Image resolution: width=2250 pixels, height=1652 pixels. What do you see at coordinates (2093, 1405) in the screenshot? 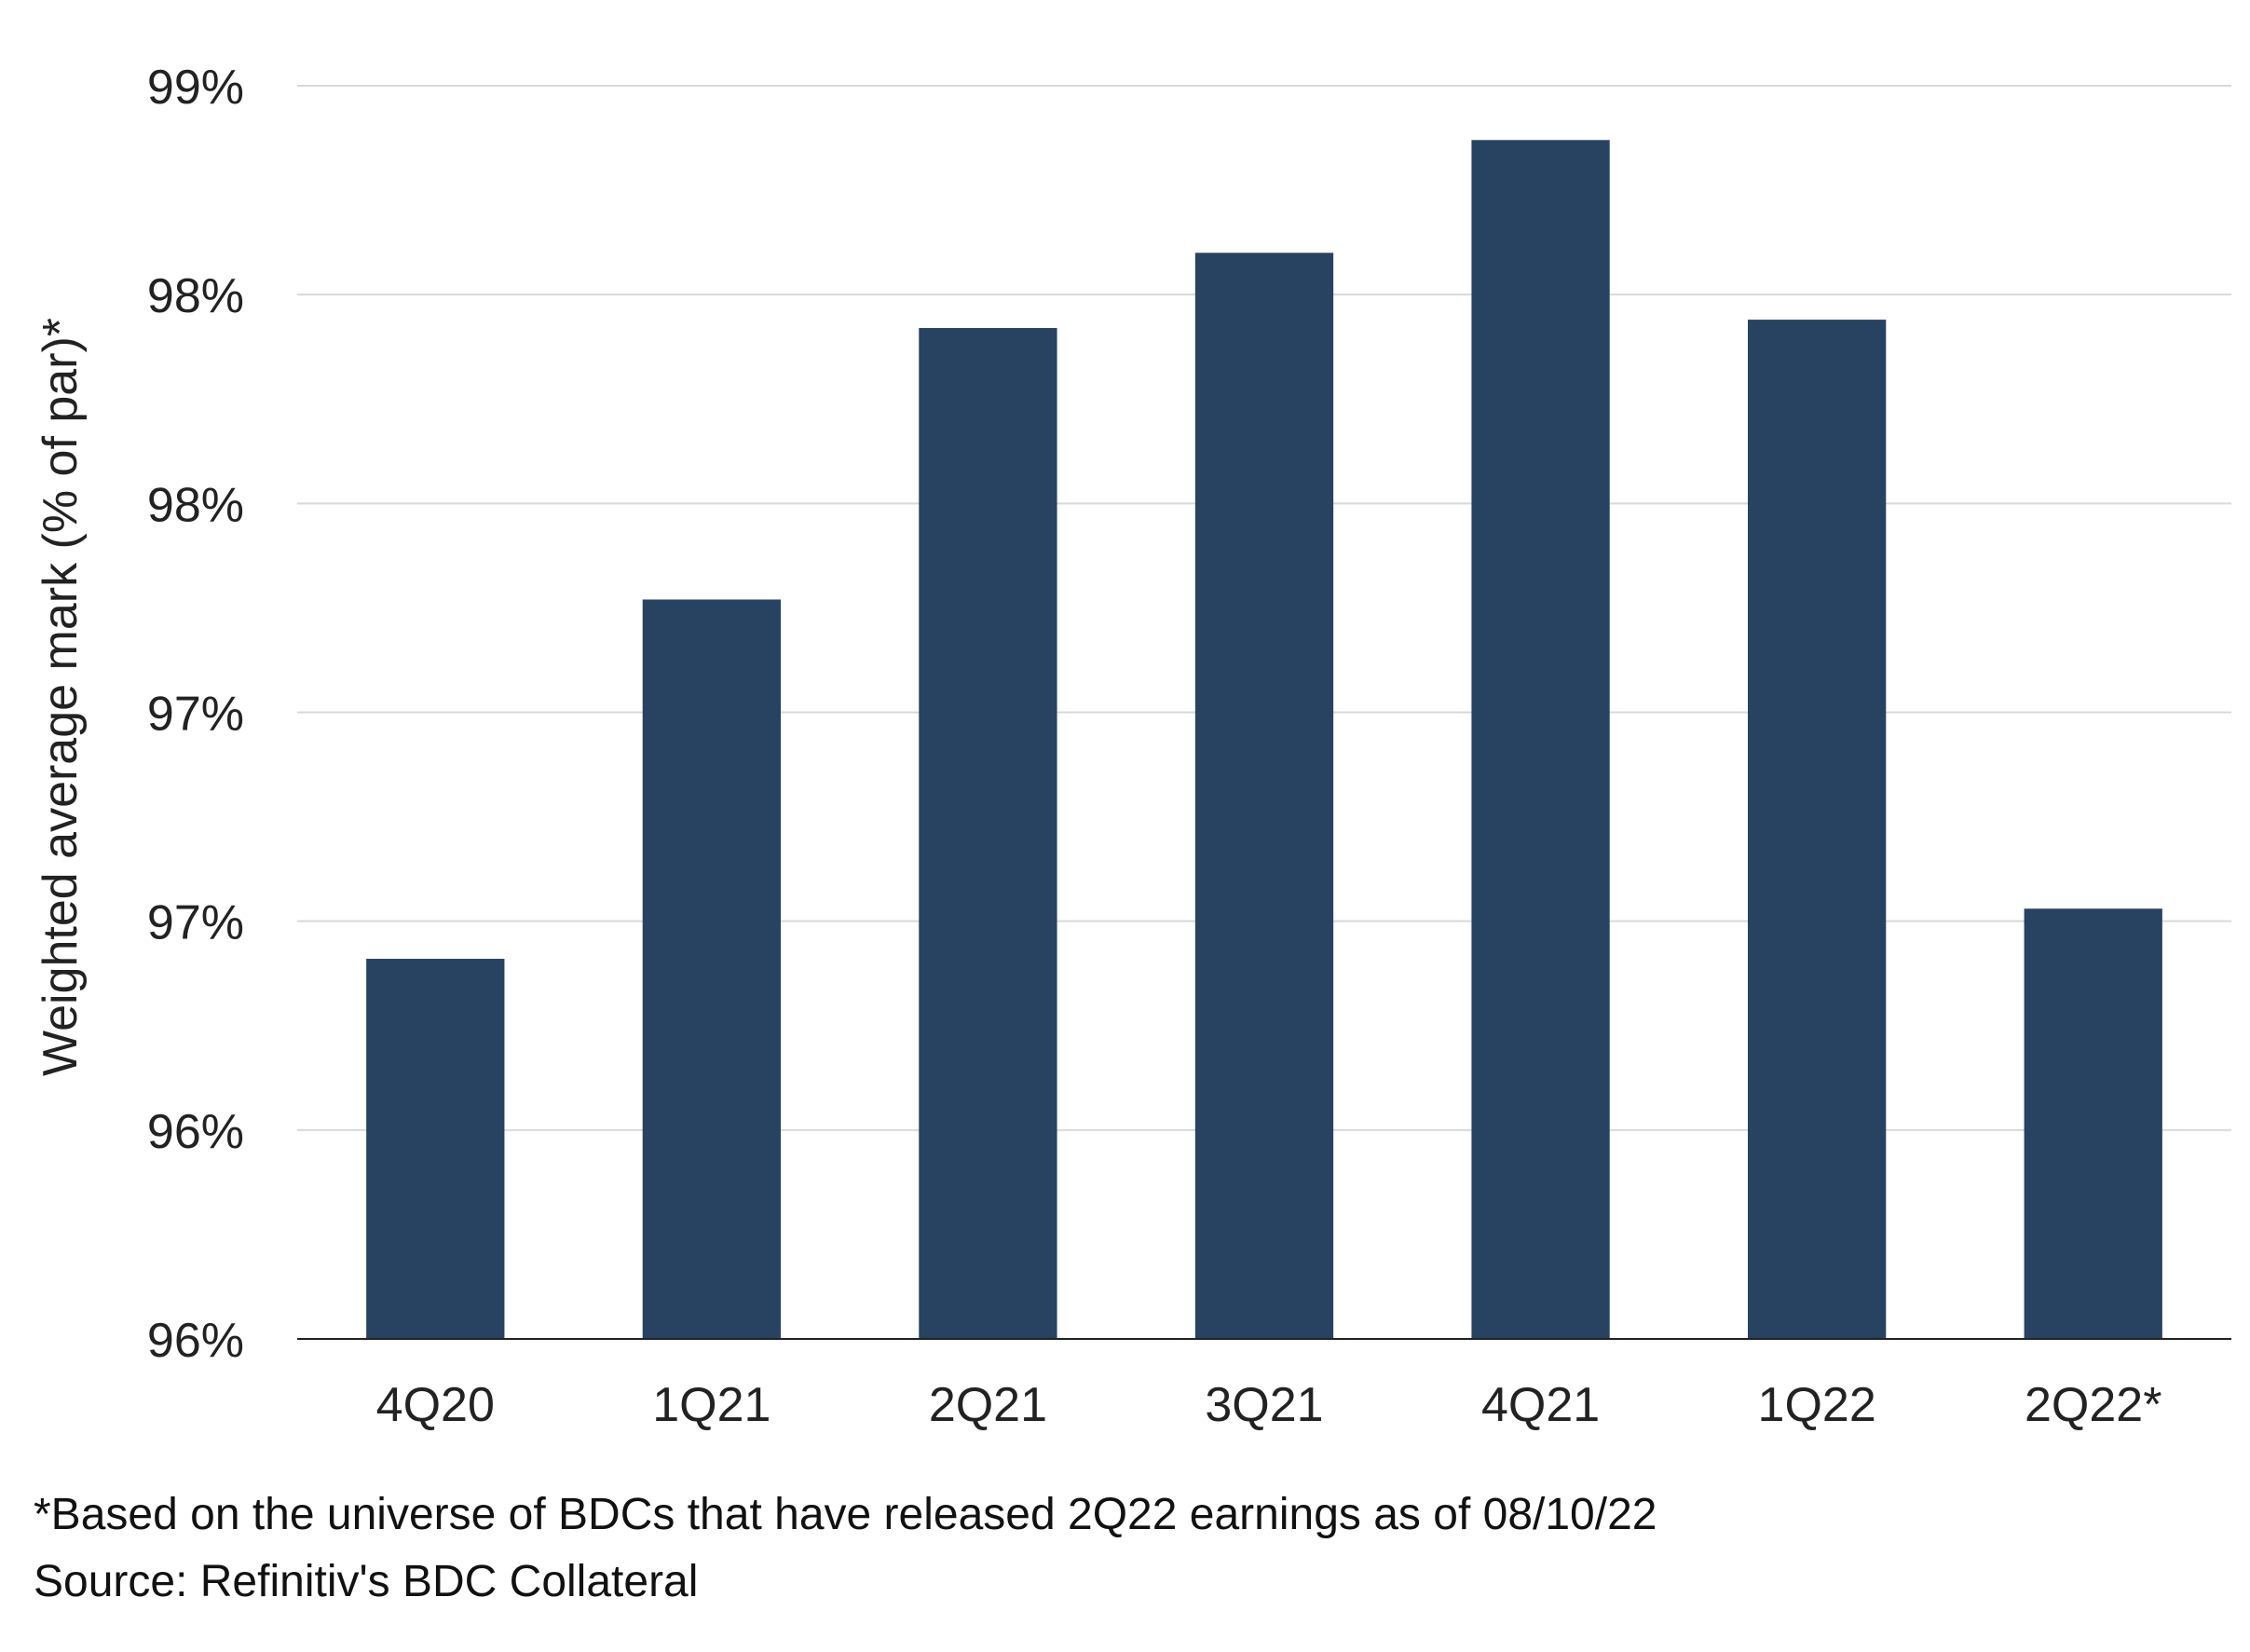
I see `x-tick-label: 2Q22*` at bounding box center [2093, 1405].